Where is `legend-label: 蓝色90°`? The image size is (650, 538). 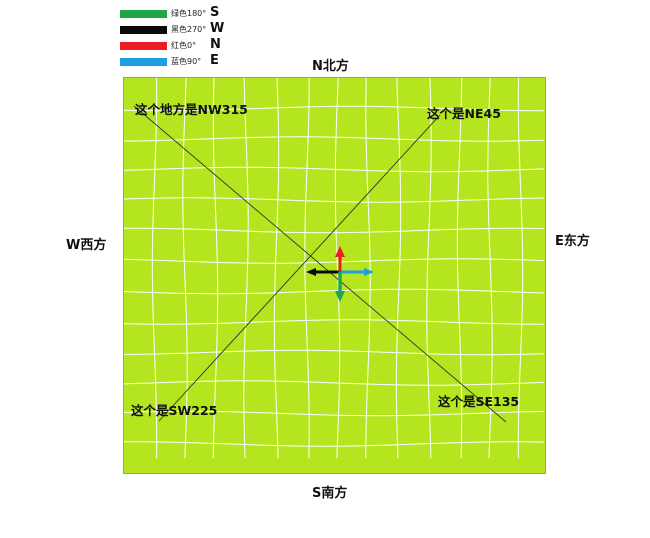 legend-label: 蓝色90° is located at coordinates (186, 61).